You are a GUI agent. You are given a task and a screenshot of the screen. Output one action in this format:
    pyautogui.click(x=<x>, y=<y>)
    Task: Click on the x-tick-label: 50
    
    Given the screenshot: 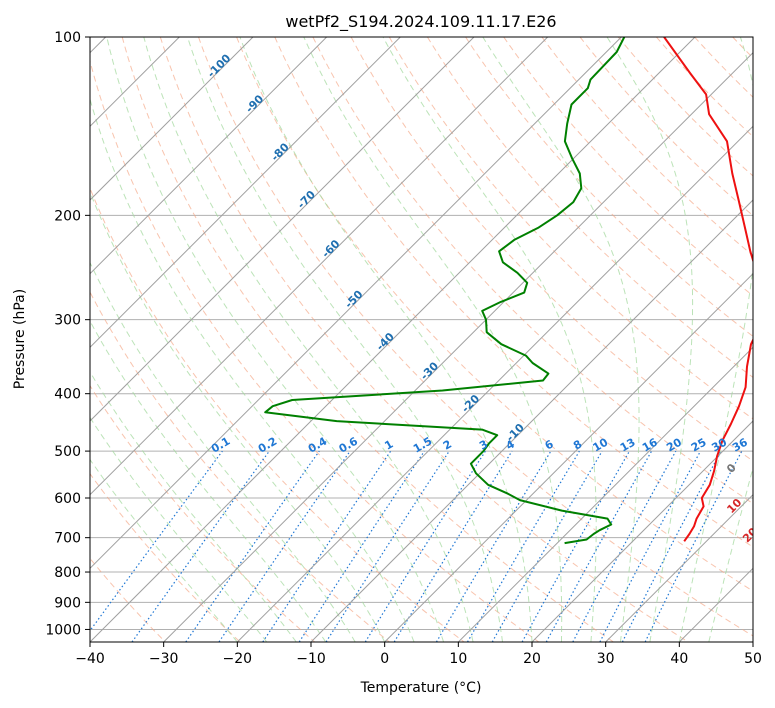 What is the action you would take?
    pyautogui.click(x=753, y=659)
    